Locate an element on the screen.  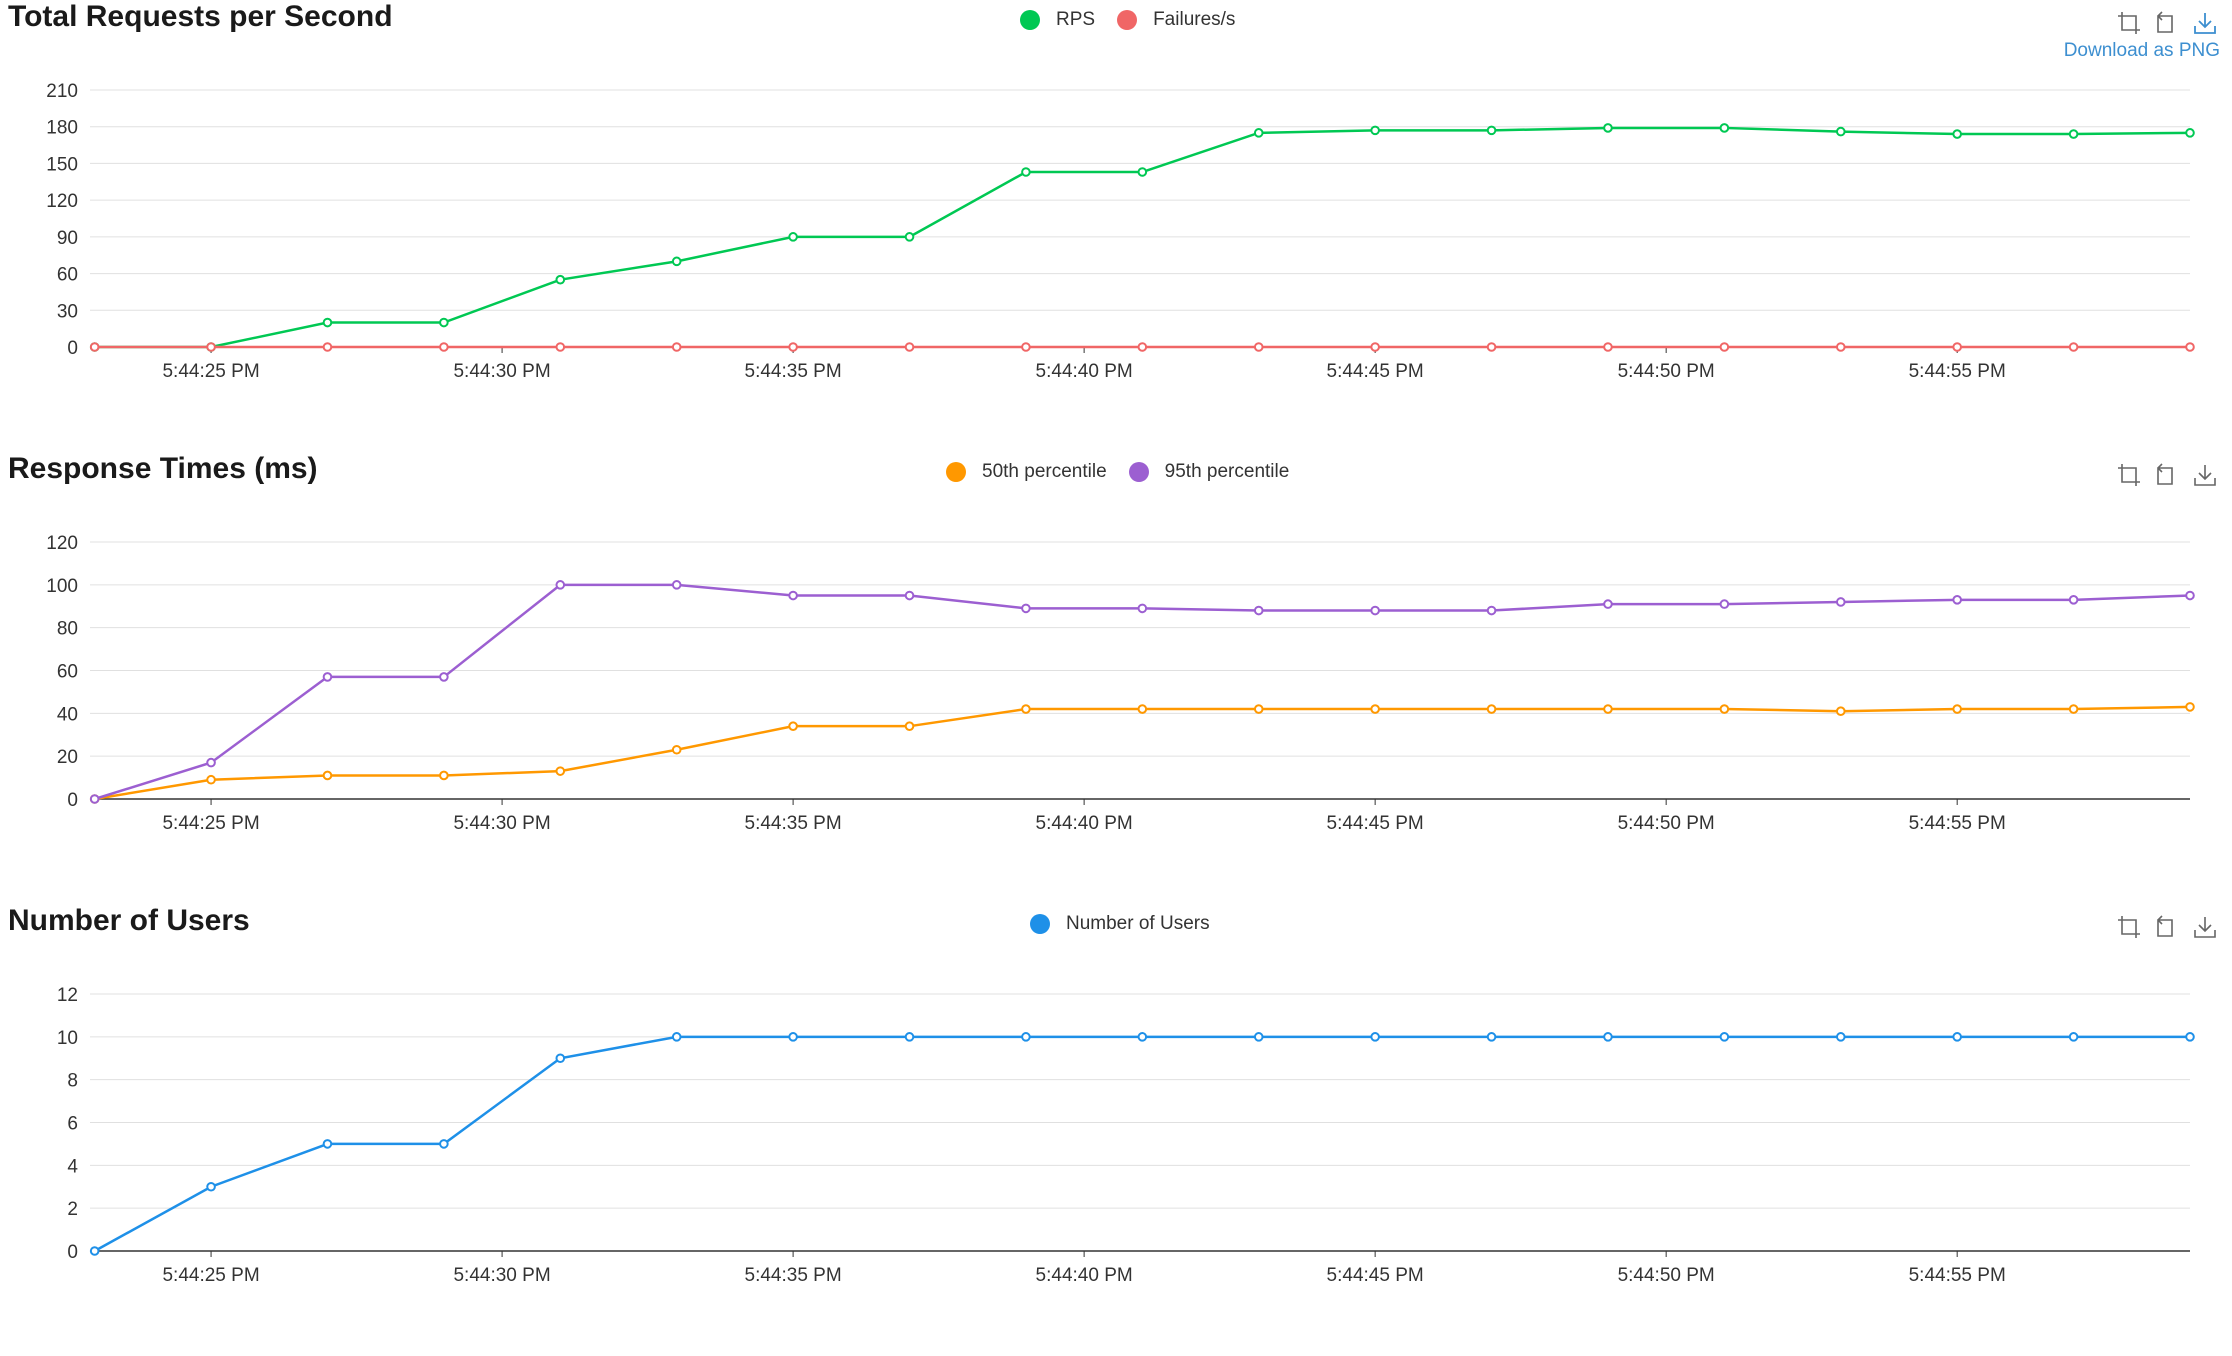
legend-item-users: Number of Users is located at coordinates (1120, 924).